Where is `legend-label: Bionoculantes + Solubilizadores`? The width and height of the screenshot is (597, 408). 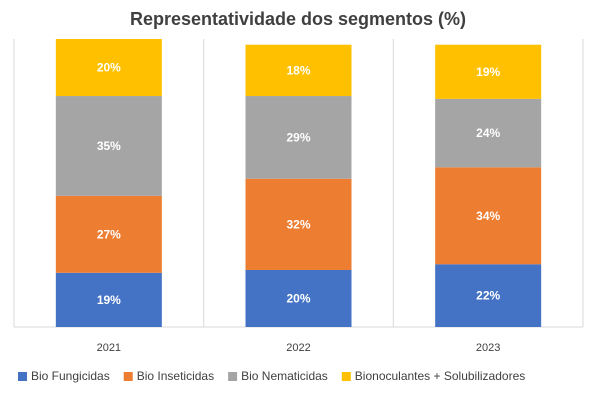 legend-label: Bionoculantes + Solubilizadores is located at coordinates (440, 376).